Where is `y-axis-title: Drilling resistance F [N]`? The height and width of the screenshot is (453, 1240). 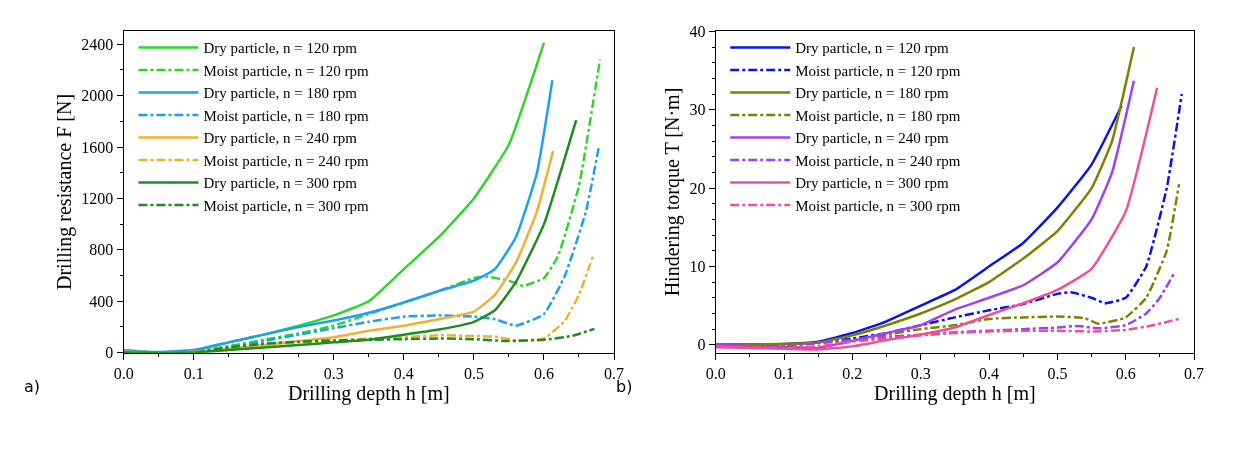
y-axis-title: Drilling resistance F [N] is located at coordinates (64, 192).